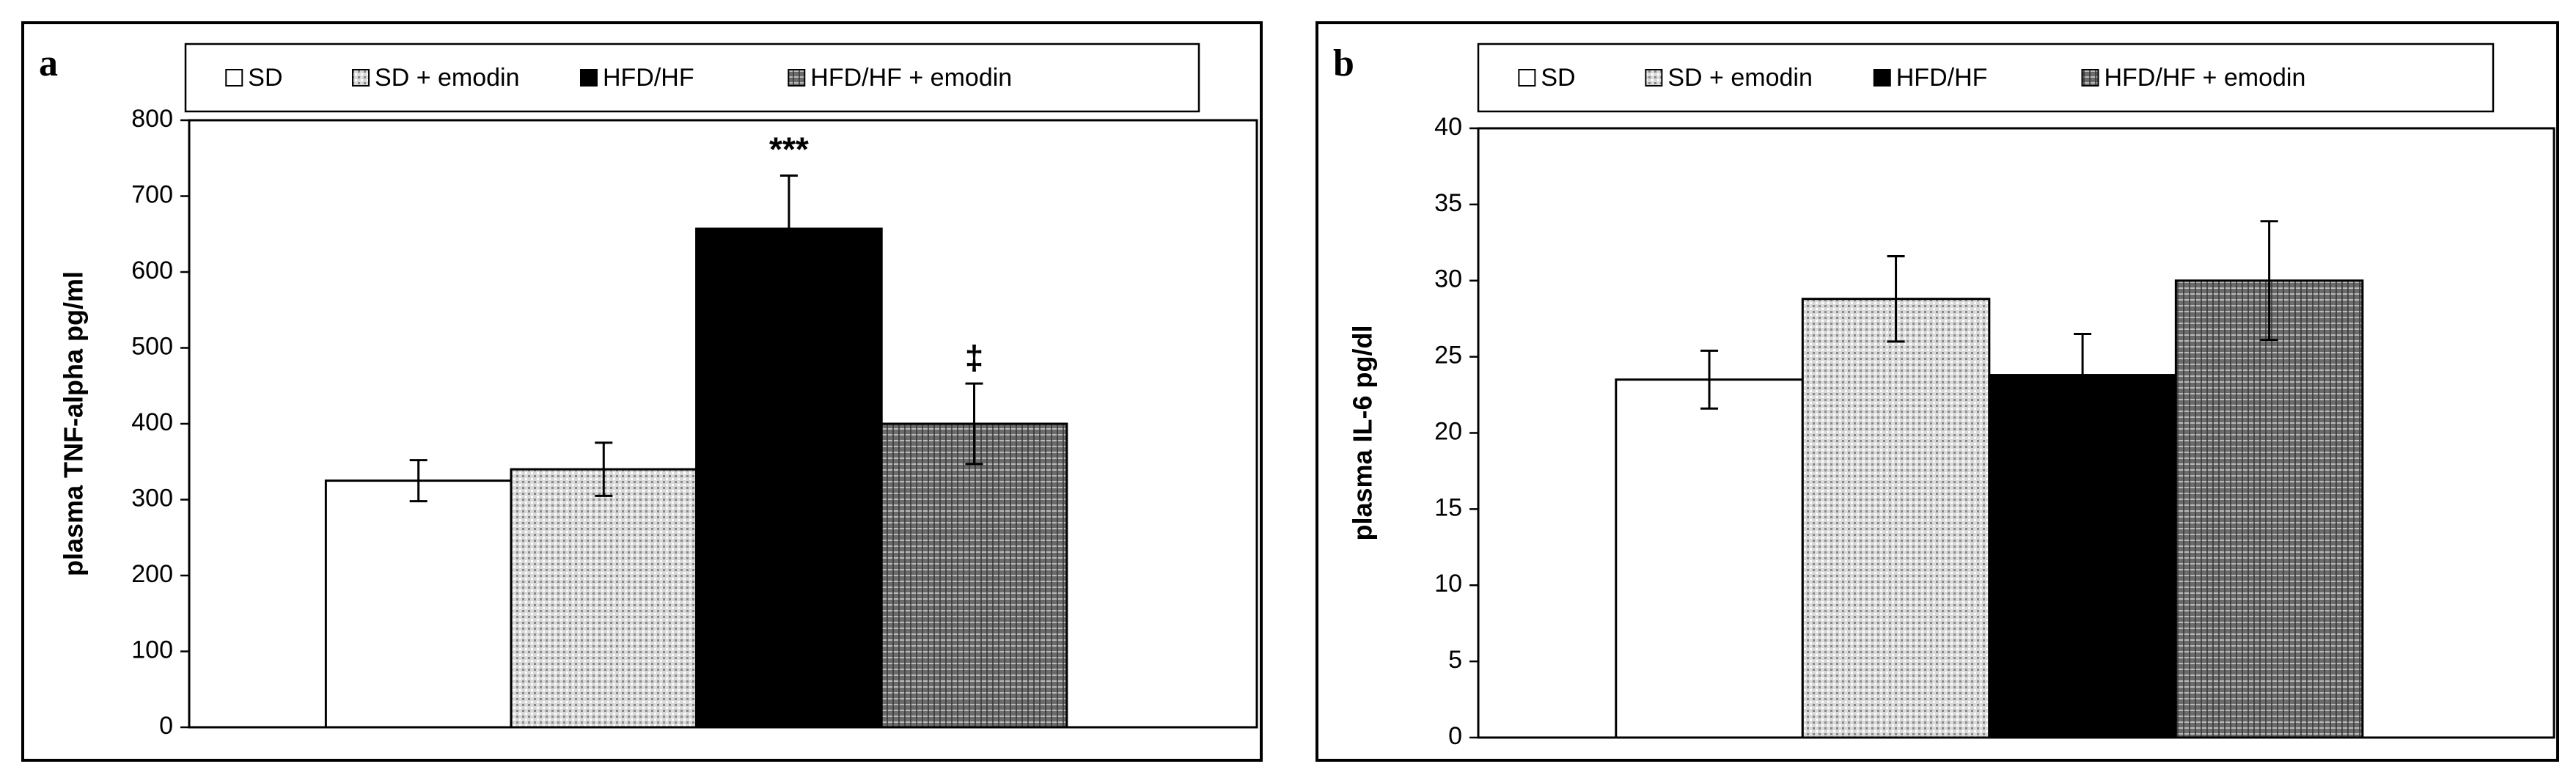 The height and width of the screenshot is (783, 2576). I want to click on y-tick-label: 200, so click(152, 574).